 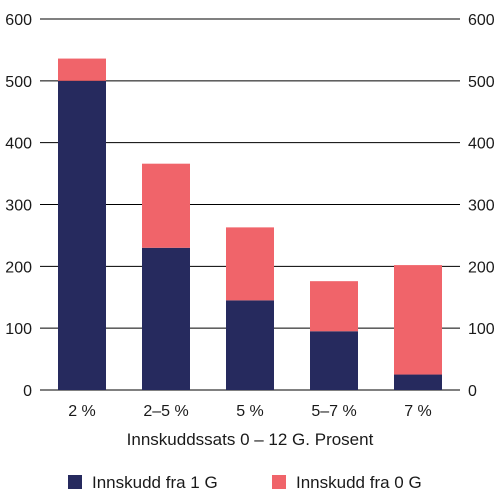 What do you see at coordinates (418, 411) in the screenshot?
I see `x-tick-label: 7 %` at bounding box center [418, 411].